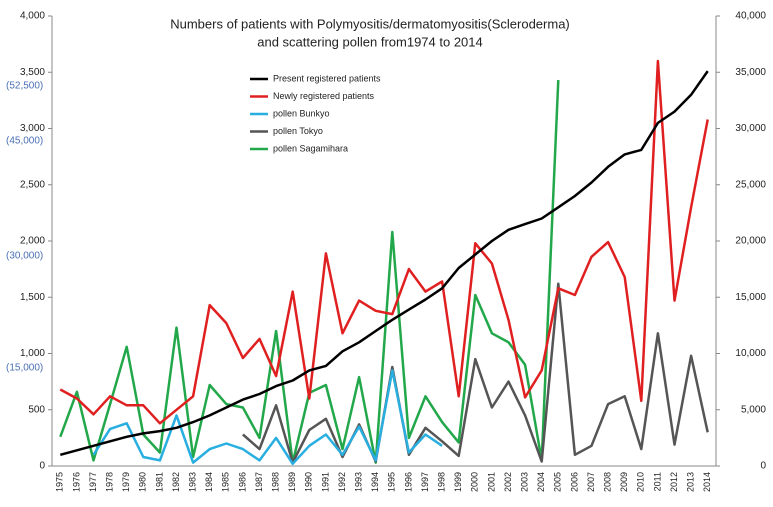 The height and width of the screenshot is (507, 773). What do you see at coordinates (298, 131) in the screenshot?
I see `legend-label: pollen Tokyo` at bounding box center [298, 131].